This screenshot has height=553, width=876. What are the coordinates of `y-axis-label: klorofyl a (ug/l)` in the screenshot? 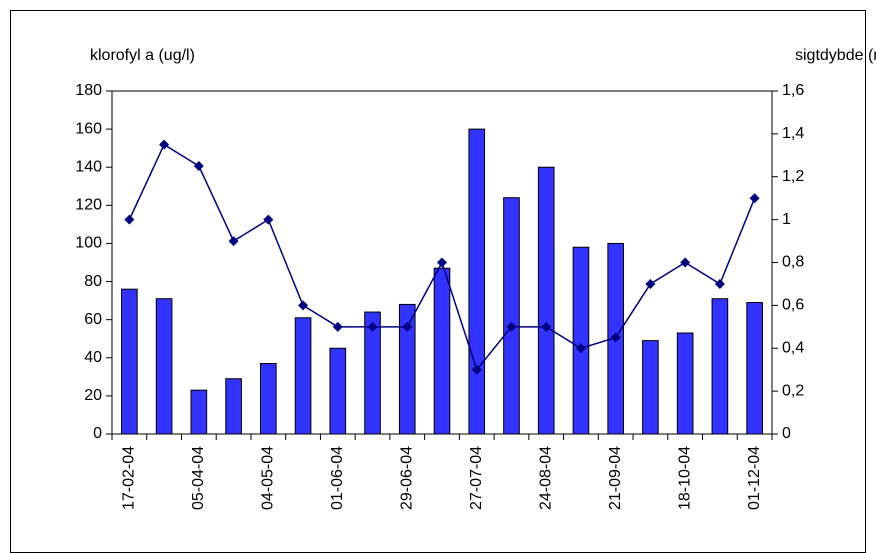 It's located at (142, 55).